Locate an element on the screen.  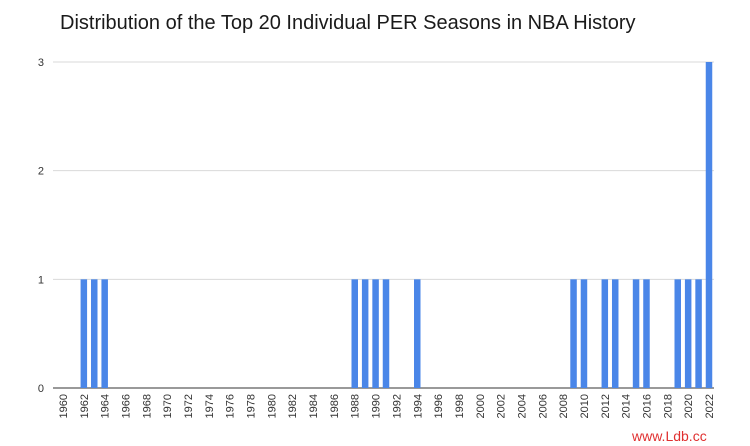
x-tick-label: 2014 is located at coordinates (627, 406).